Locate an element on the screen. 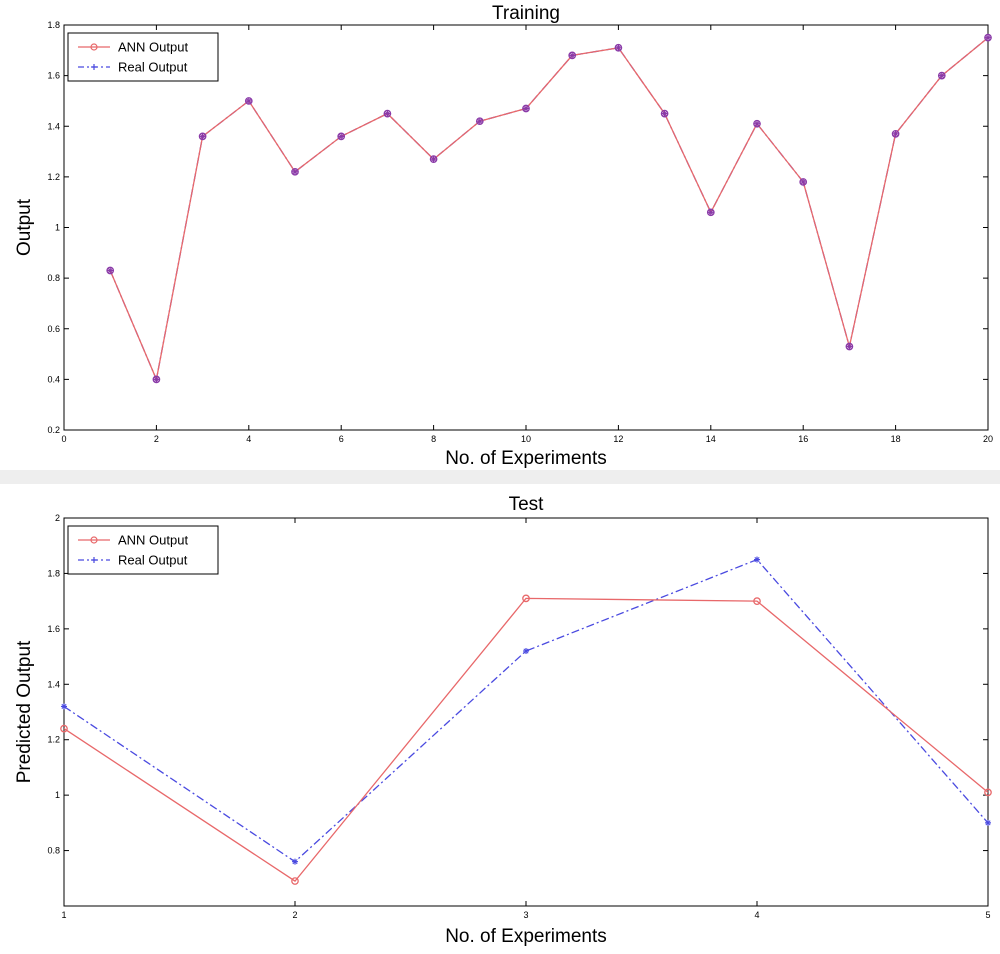  test-chart-title: Test is located at coordinates (527, 504).